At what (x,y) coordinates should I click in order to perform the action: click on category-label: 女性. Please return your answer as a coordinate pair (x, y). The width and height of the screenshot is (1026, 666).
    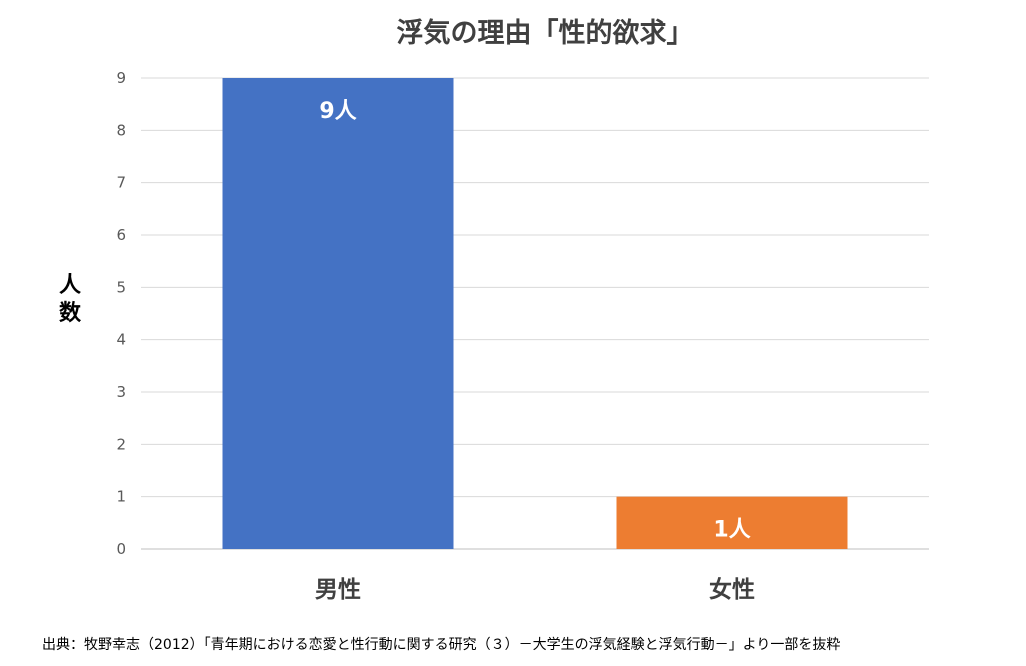
    Looking at the image, I should click on (732, 589).